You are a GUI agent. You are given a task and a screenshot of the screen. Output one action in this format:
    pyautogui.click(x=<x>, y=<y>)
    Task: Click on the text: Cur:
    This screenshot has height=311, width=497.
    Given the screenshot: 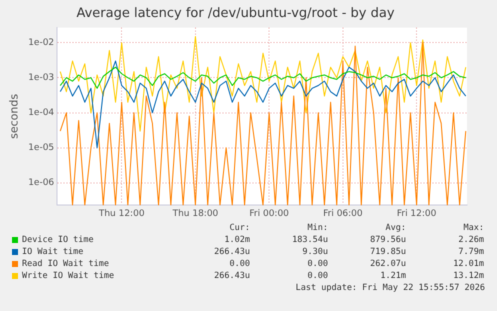 What is the action you would take?
    pyautogui.click(x=239, y=228)
    